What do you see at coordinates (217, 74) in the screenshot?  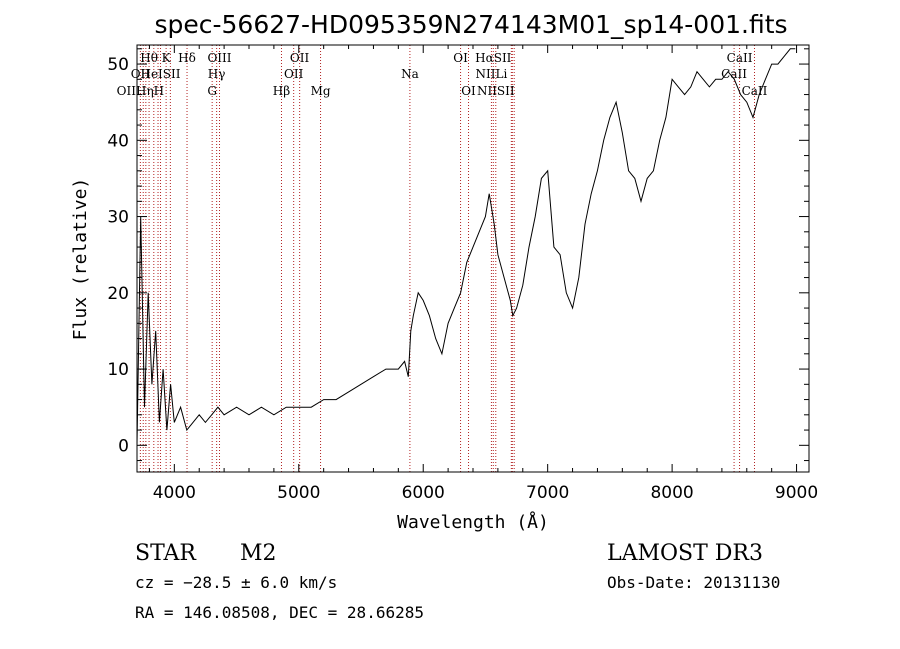 I see `line-marker-label: Hγ` at bounding box center [217, 74].